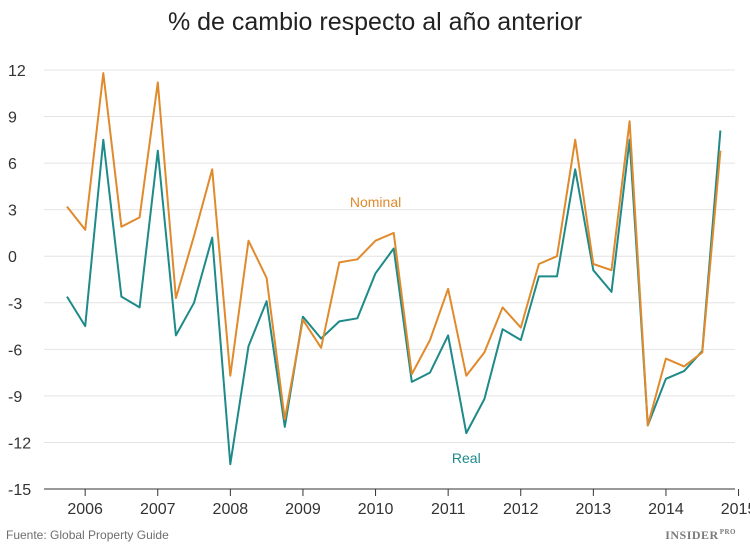 The width and height of the screenshot is (750, 555). Describe the element at coordinates (727, 532) in the screenshot. I see `brand-suffix: PRO` at that location.